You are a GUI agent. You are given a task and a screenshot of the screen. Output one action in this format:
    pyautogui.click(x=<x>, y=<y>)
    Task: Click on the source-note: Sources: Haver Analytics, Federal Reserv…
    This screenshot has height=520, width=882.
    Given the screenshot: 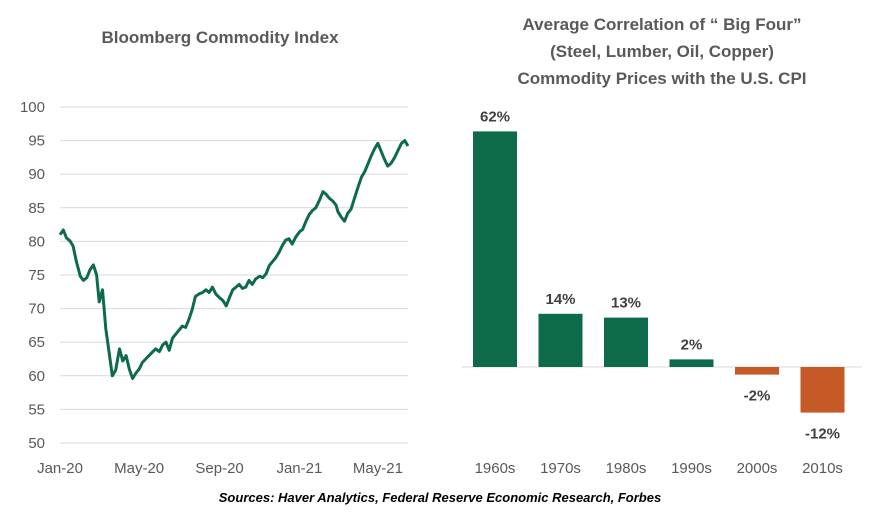 What is the action you would take?
    pyautogui.click(x=440, y=497)
    